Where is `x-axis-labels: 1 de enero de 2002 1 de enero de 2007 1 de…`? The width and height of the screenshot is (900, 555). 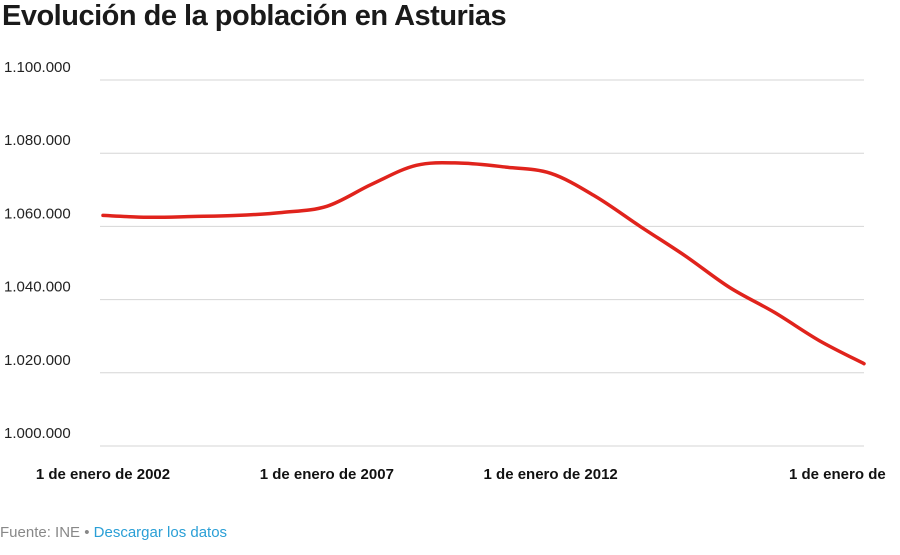 x-axis-labels: 1 de enero de 2002 1 de enero de 2007 1 de… is located at coordinates (461, 474).